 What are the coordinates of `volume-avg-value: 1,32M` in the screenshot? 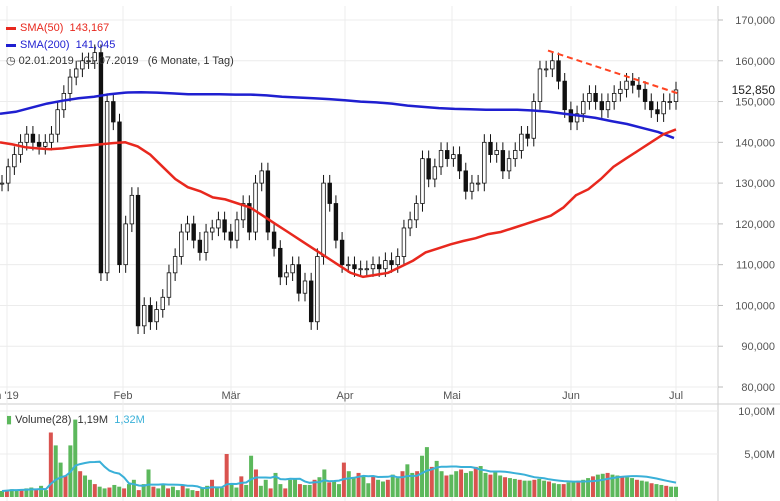 It's located at (129, 420).